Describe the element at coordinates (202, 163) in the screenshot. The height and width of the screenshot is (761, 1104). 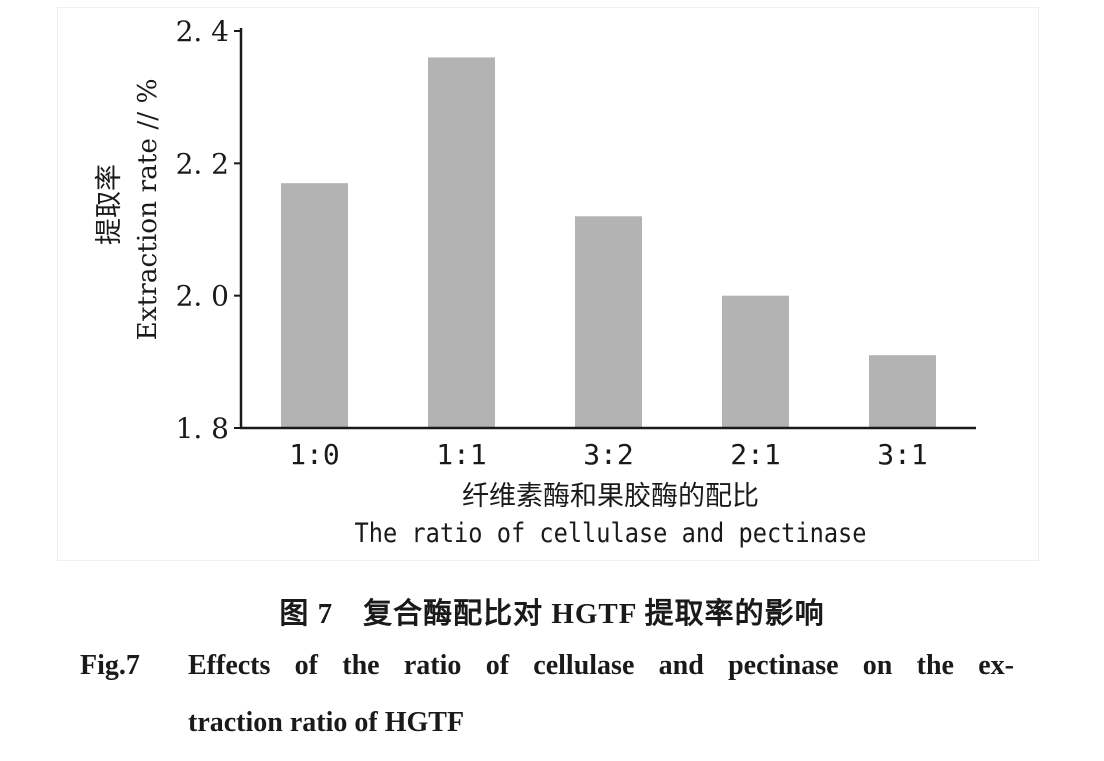
I see `y-tick-label: 2. 2` at that location.